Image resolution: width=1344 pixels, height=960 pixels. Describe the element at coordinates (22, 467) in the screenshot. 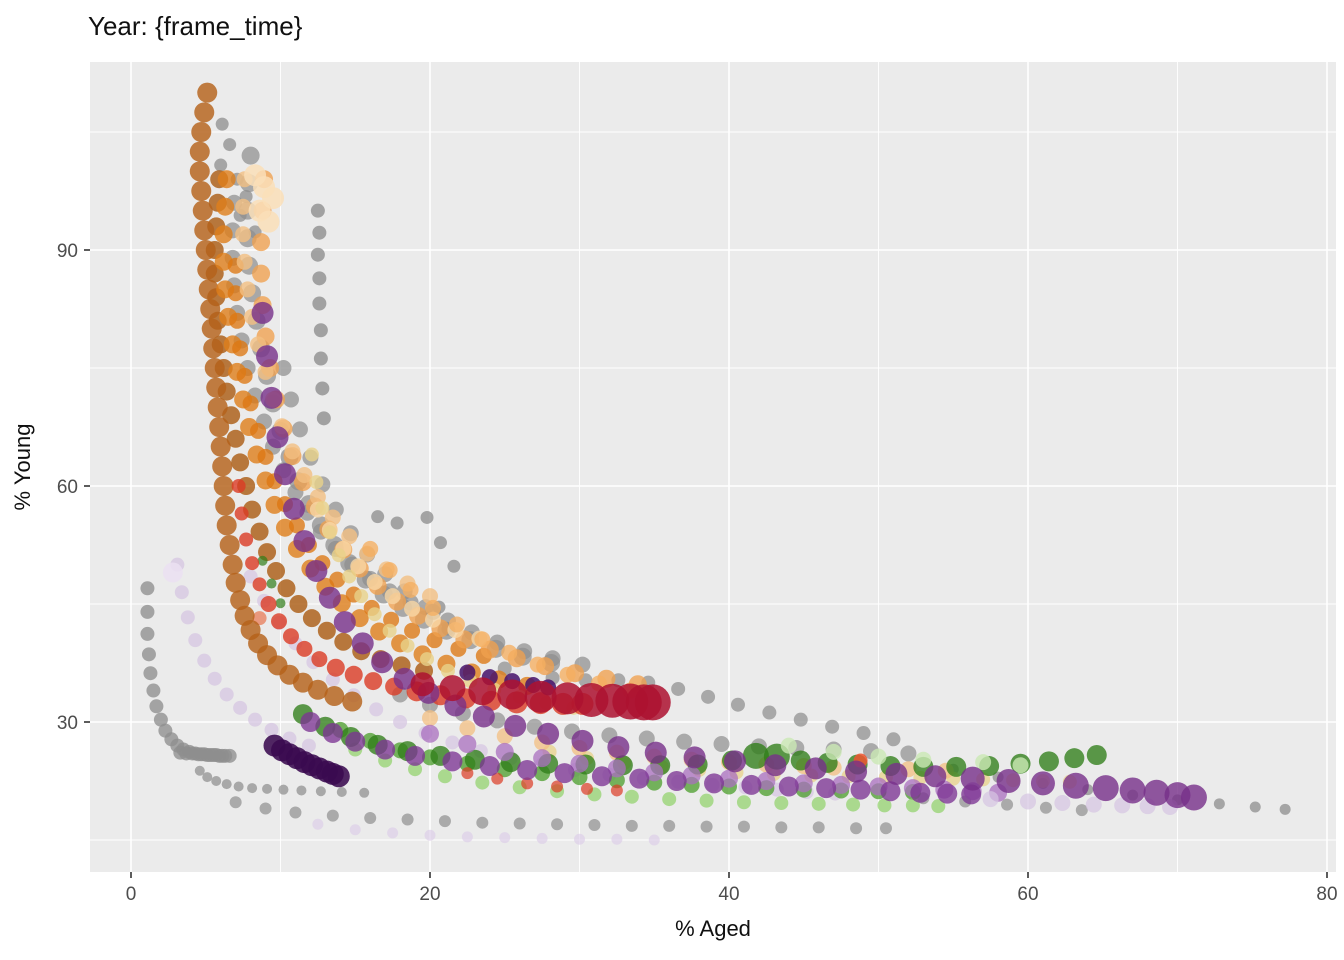

I see `y-axis-title: % Young` at that location.